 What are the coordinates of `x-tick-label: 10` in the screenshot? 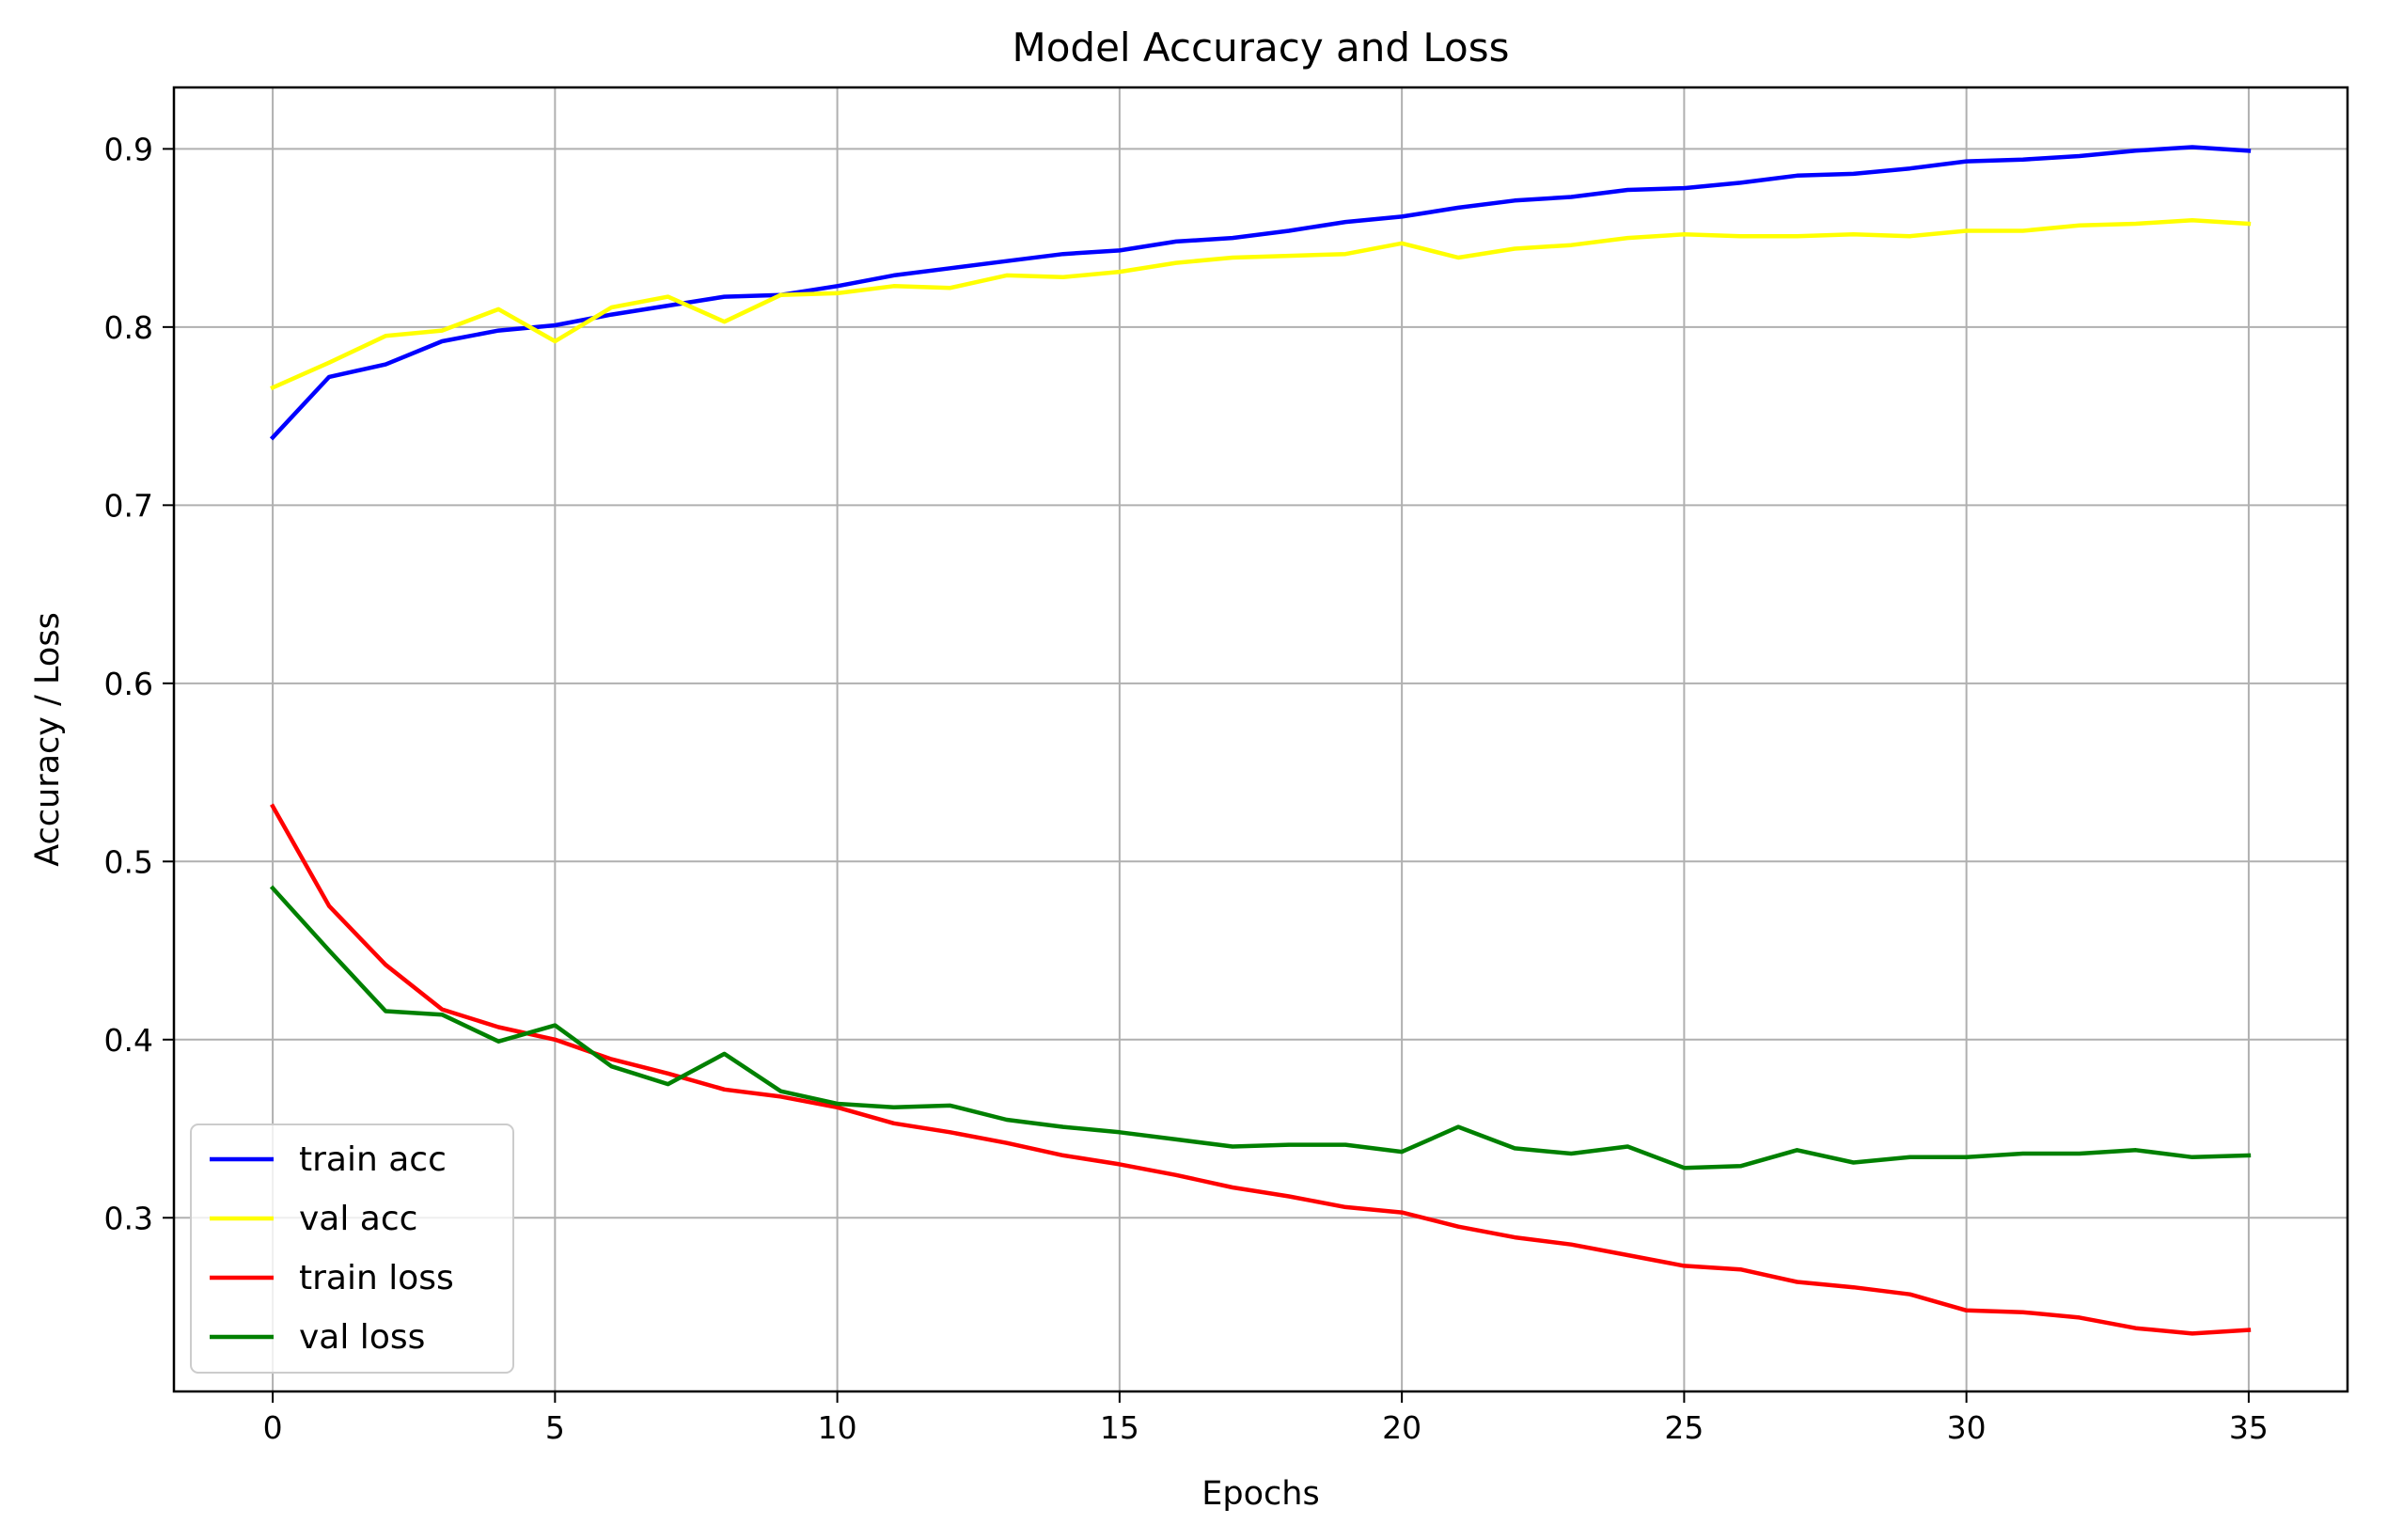 It's located at (837, 1428).